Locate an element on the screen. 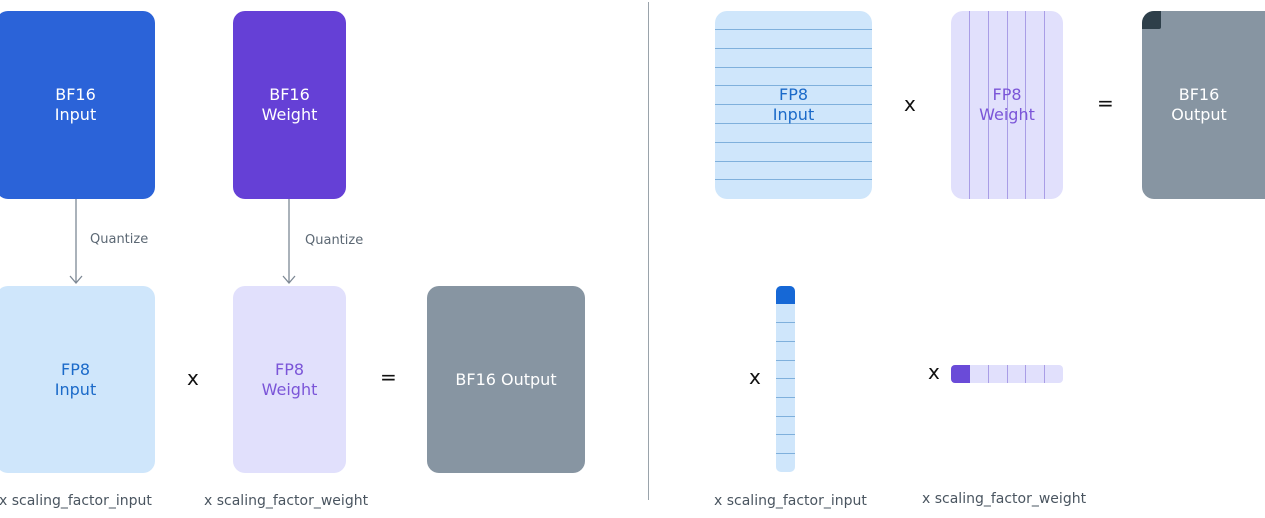 The width and height of the screenshot is (1265, 518). scaling-factor-weight-vector is located at coordinates (1007, 374).